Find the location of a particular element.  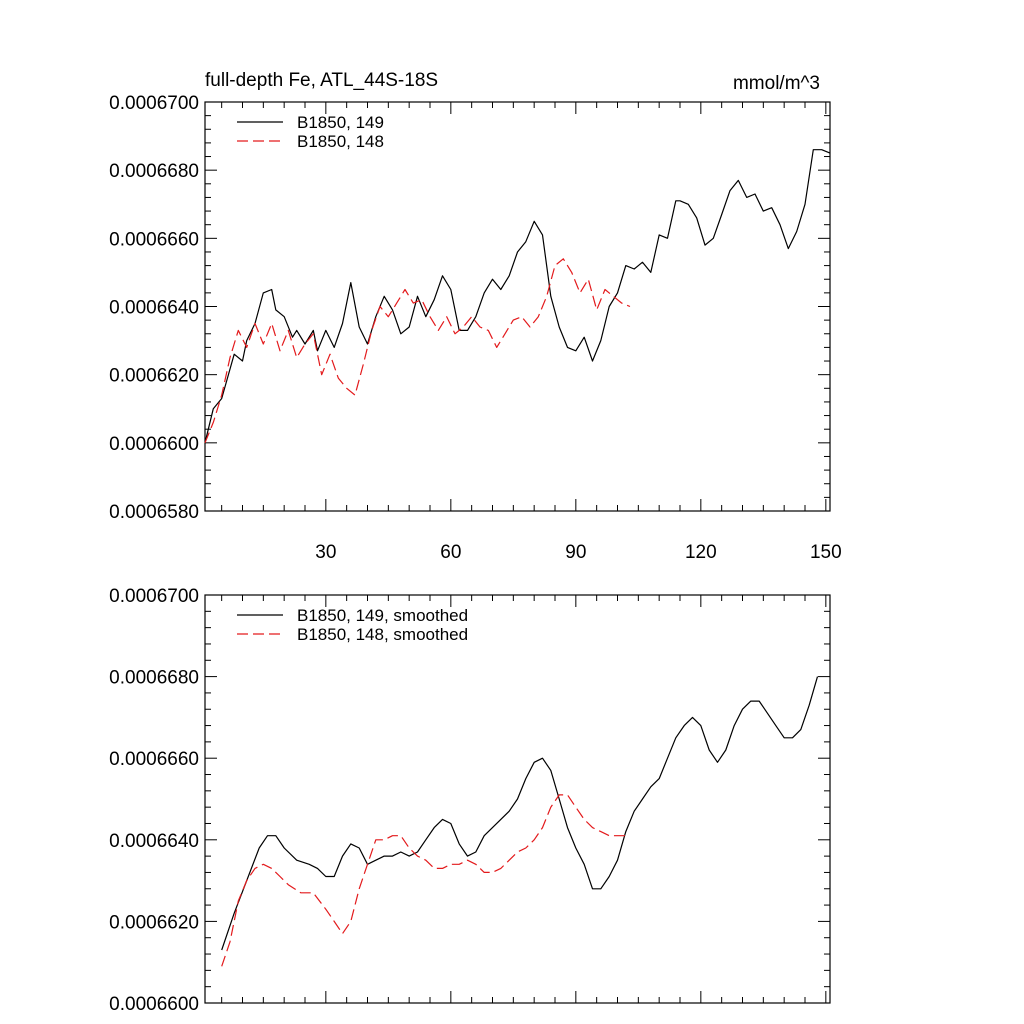

chart-title: full-depth Fe, ATL_44S-18S is located at coordinates (321, 80).